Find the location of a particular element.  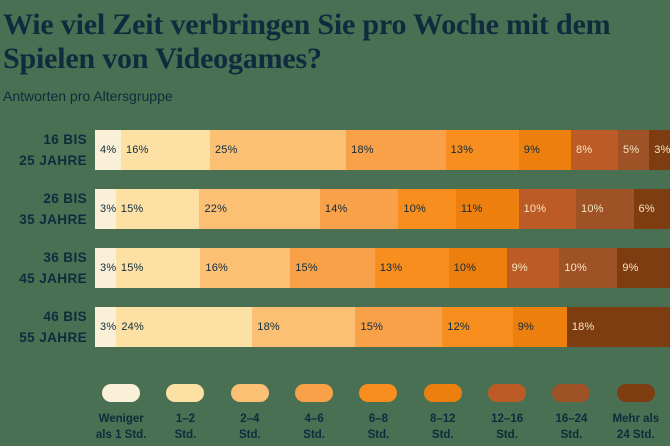

stacked-bar: 4% 16% 25% 18% 13% 9% 8% 5% 3% is located at coordinates (382, 150).